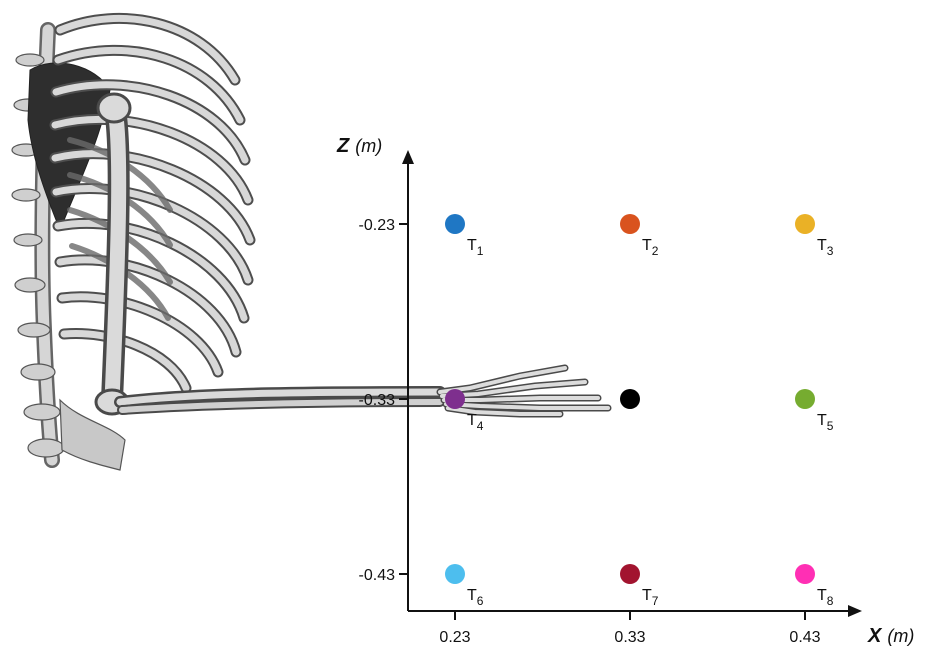  I want to click on target-label-6: T6, so click(475, 597).